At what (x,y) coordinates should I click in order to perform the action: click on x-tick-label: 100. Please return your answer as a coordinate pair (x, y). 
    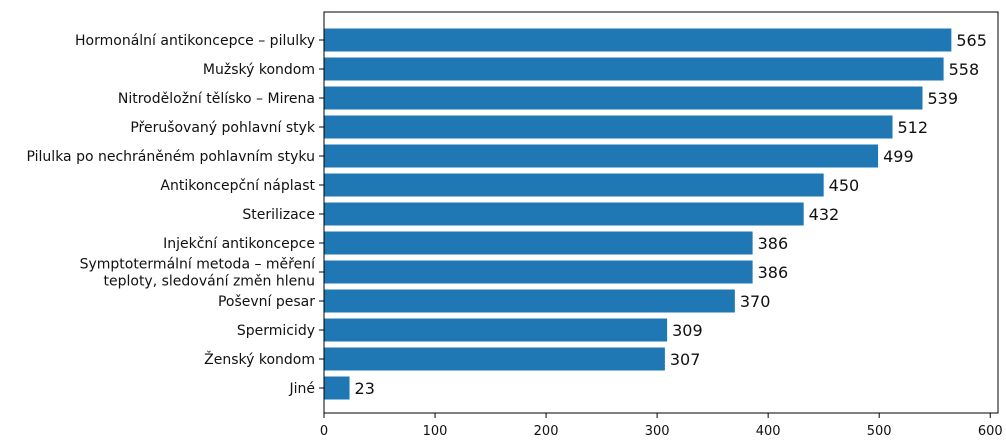
    Looking at the image, I should click on (435, 431).